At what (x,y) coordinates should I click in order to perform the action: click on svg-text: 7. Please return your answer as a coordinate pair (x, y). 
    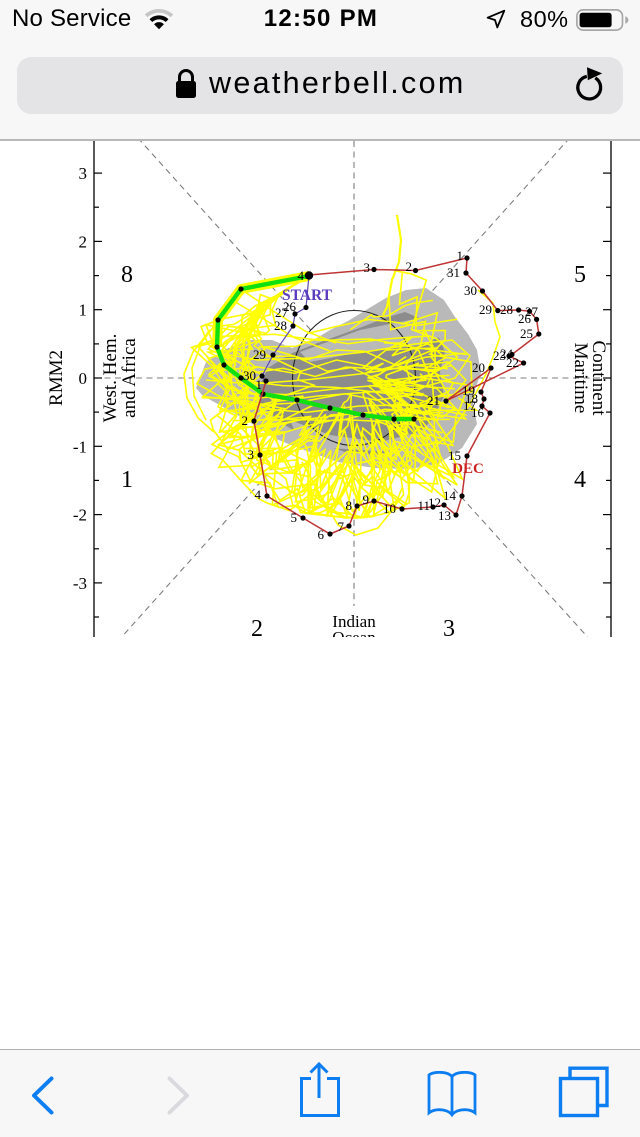
    Looking at the image, I should click on (341, 526).